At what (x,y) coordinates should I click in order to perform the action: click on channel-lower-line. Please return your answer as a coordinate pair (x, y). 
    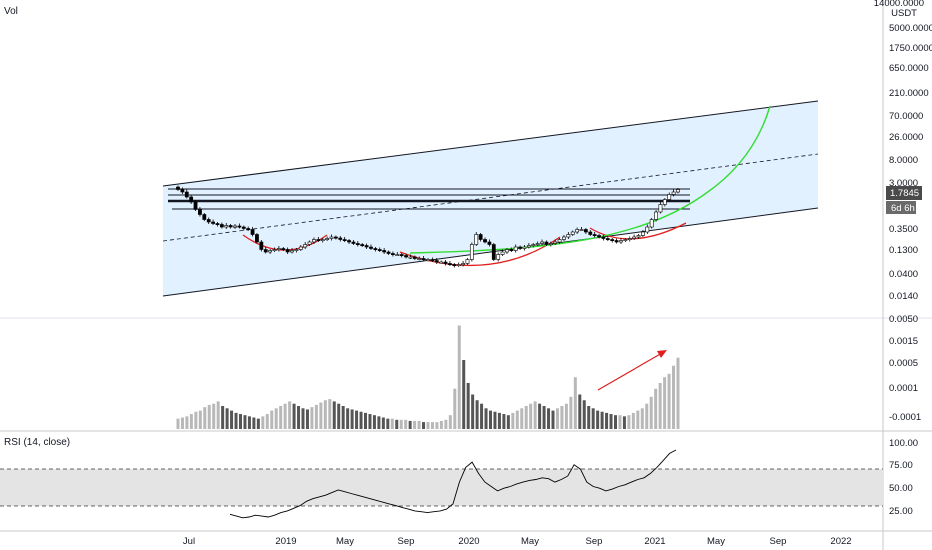
    Looking at the image, I should click on (490, 252).